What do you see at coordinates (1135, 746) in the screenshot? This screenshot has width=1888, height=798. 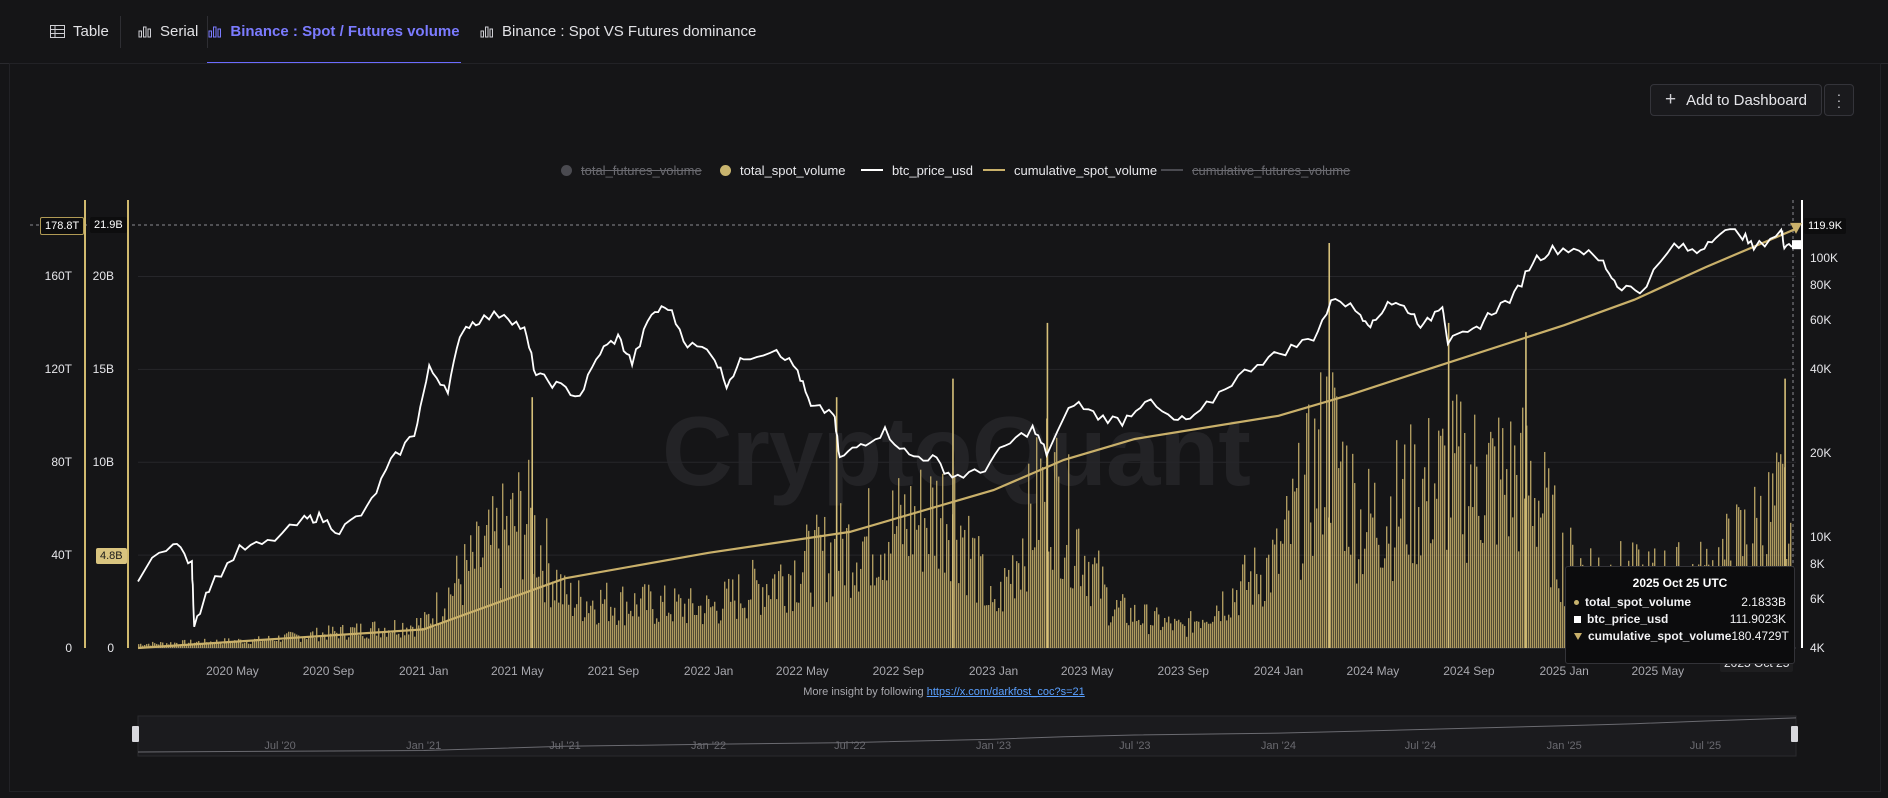 I see `navigator-tick-label: Jul '23` at bounding box center [1135, 746].